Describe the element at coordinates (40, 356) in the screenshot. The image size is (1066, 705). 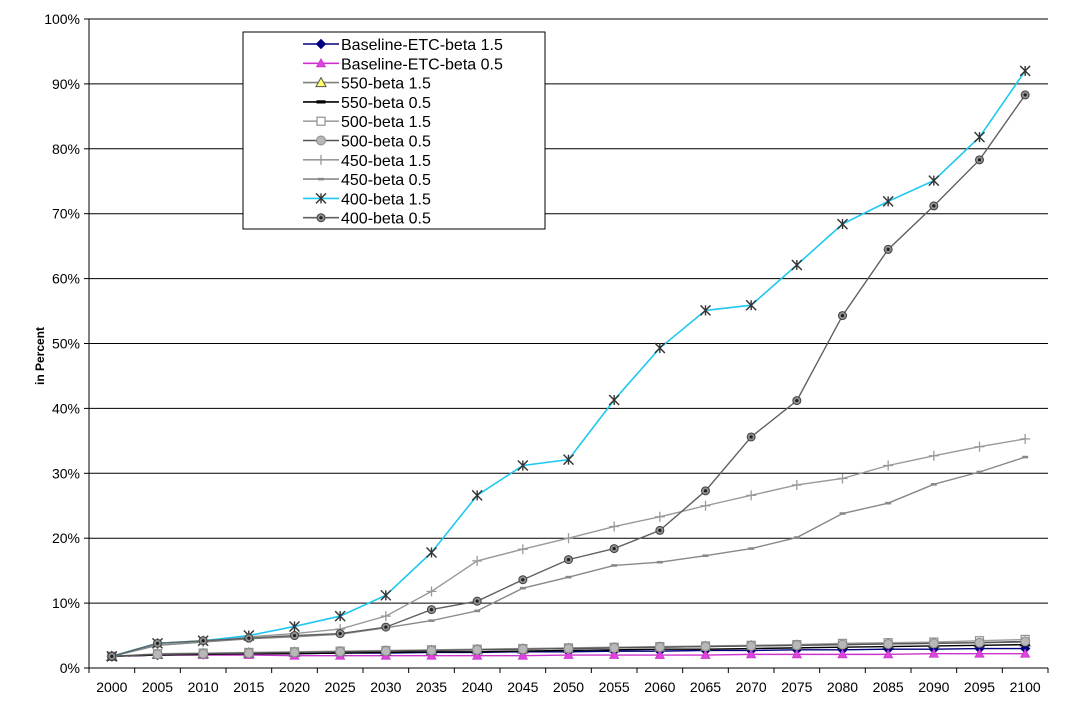
I see `y-axis-label: in Percent` at that location.